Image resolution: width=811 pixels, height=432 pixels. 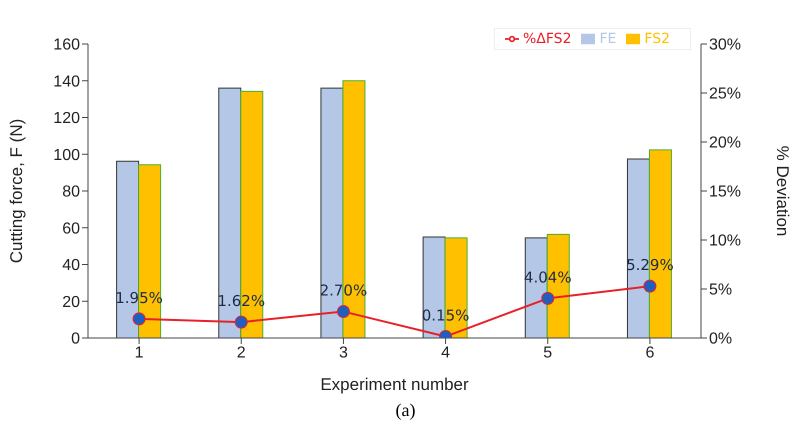 What do you see at coordinates (71, 302) in the screenshot?
I see `y-tick-label: 20` at bounding box center [71, 302].